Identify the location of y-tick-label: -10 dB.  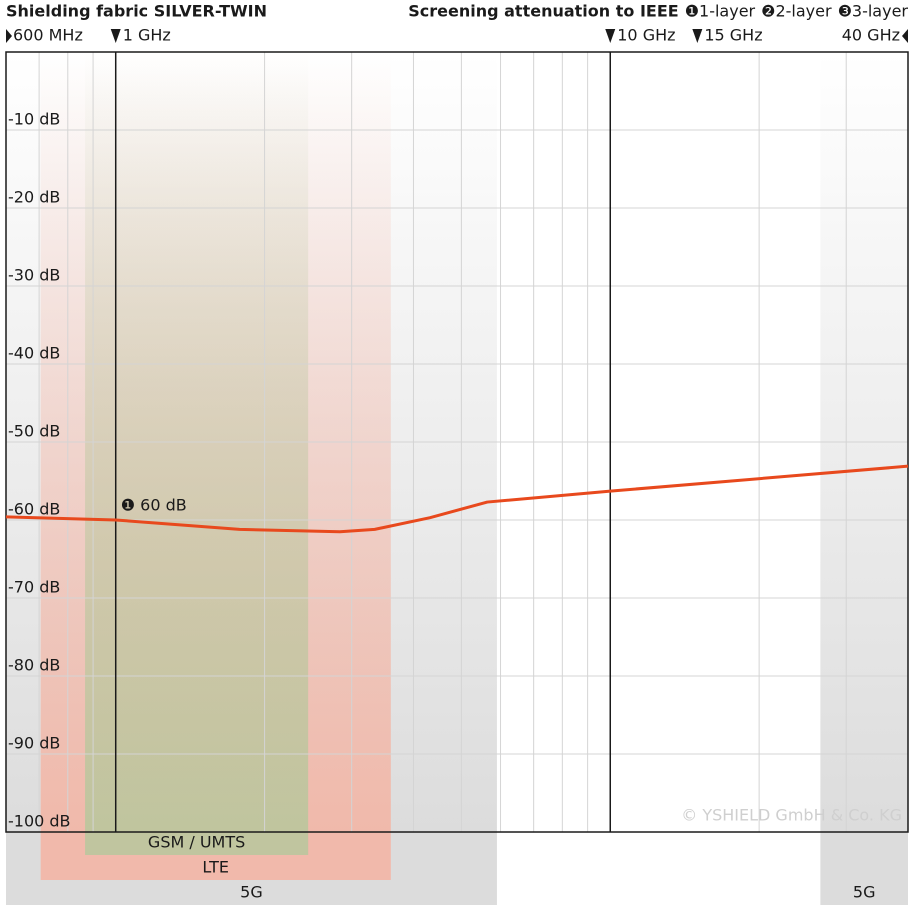
(34, 119).